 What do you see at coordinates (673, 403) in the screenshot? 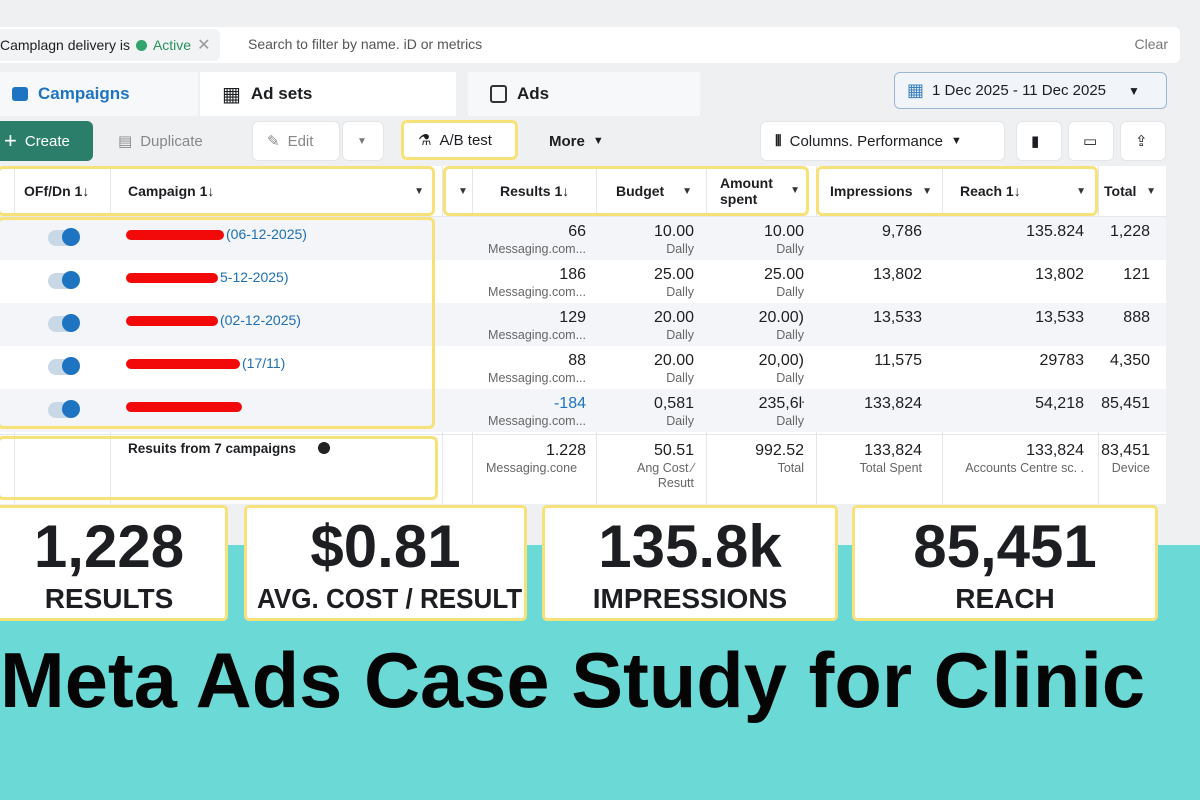
I see `cell-budget: 0,581` at bounding box center [673, 403].